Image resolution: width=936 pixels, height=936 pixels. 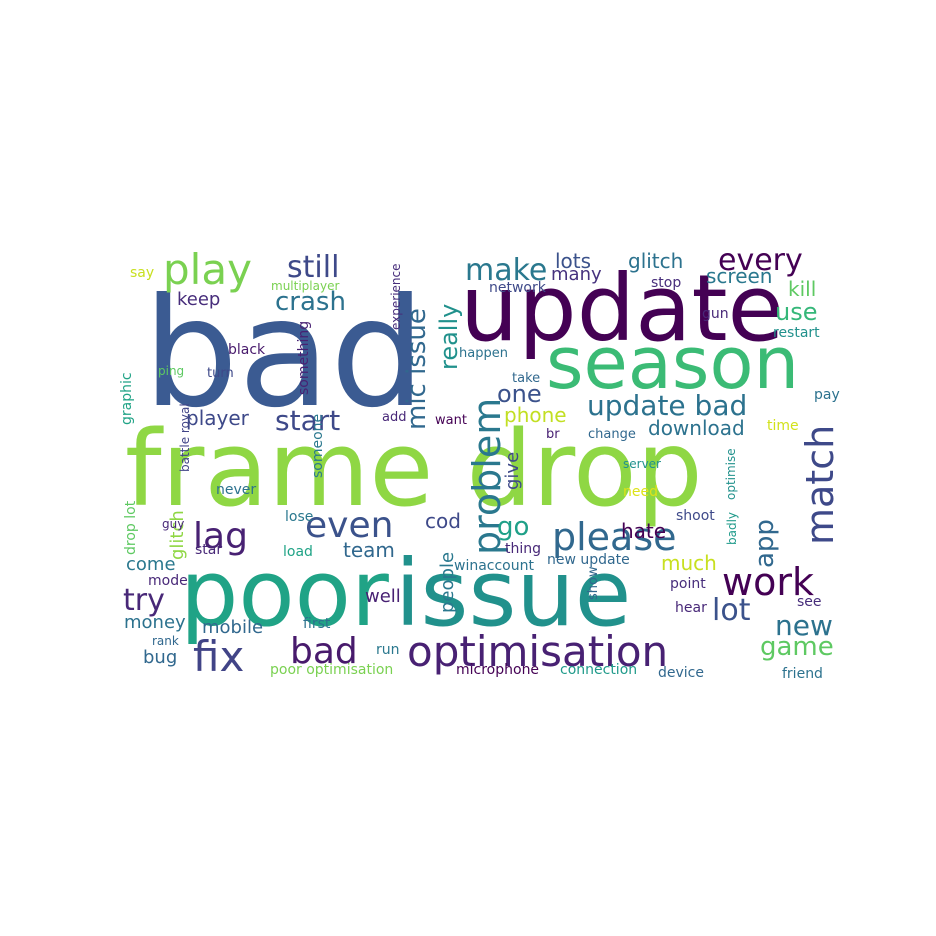 What do you see at coordinates (666, 283) in the screenshot?
I see `cloud-word-stop: stop` at bounding box center [666, 283].